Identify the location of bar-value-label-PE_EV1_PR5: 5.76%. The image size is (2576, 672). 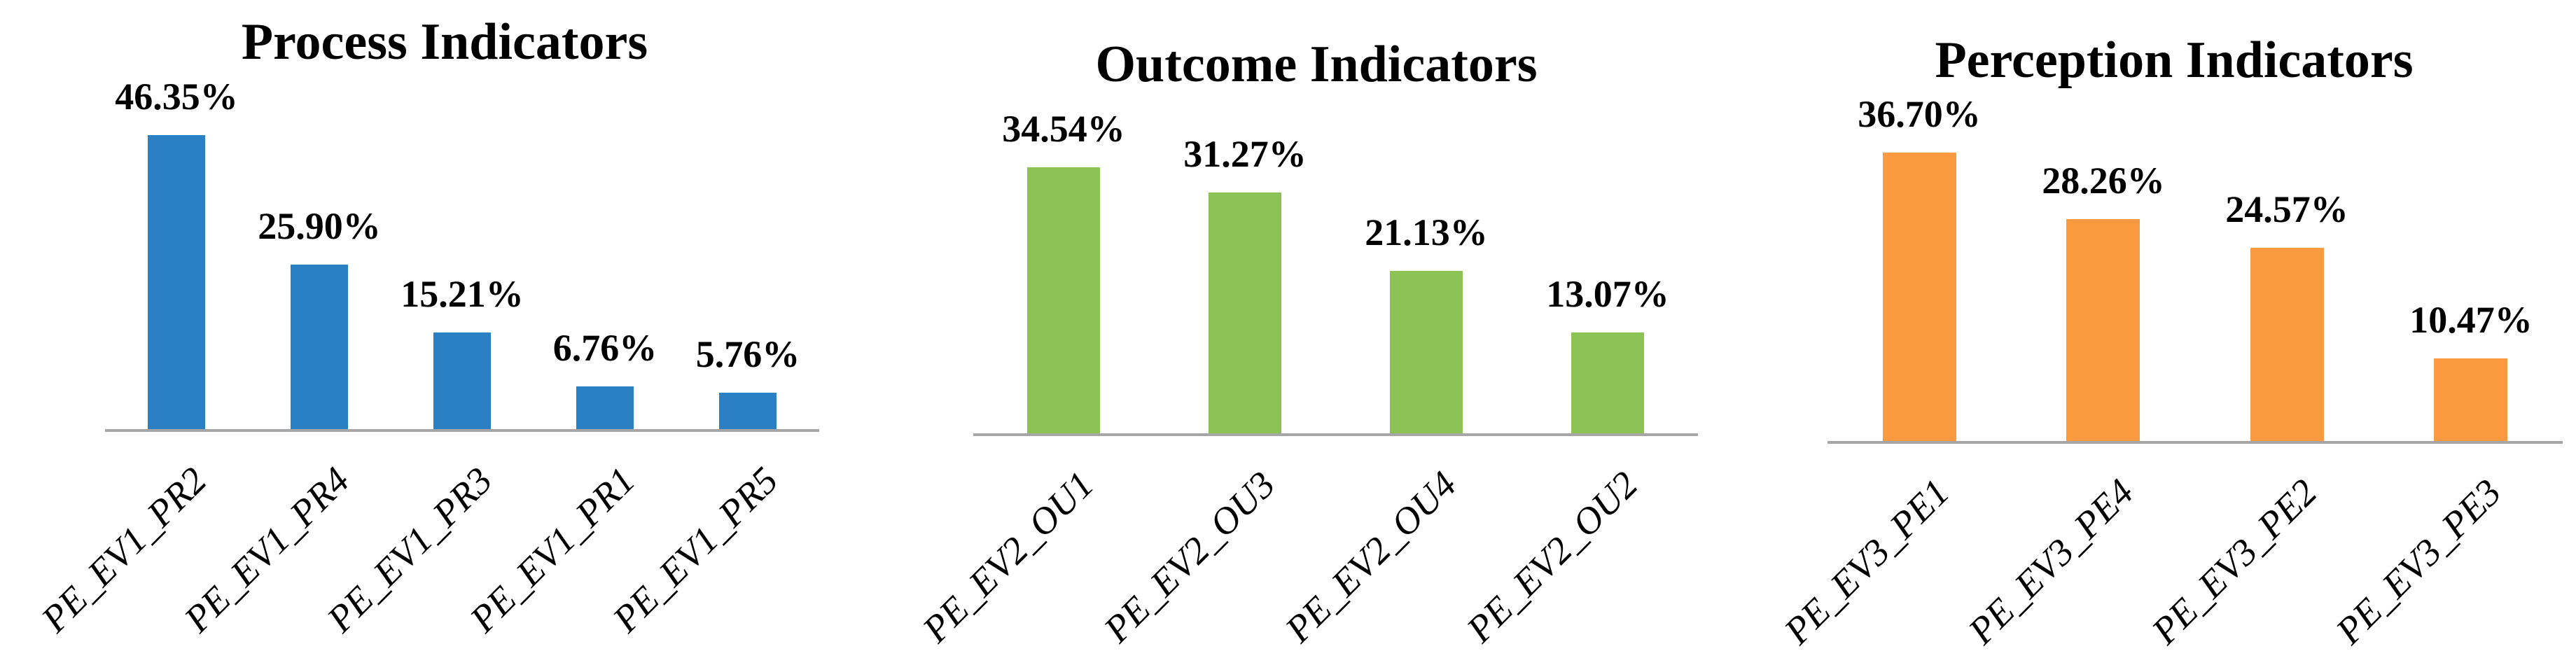
(747, 354).